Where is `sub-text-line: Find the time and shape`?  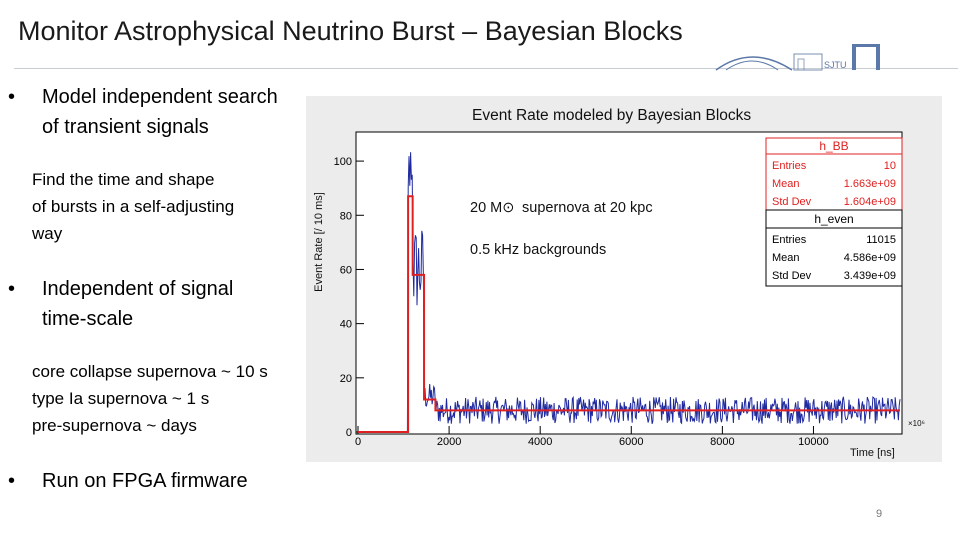 sub-text-line: Find the time and shape is located at coordinates (123, 179).